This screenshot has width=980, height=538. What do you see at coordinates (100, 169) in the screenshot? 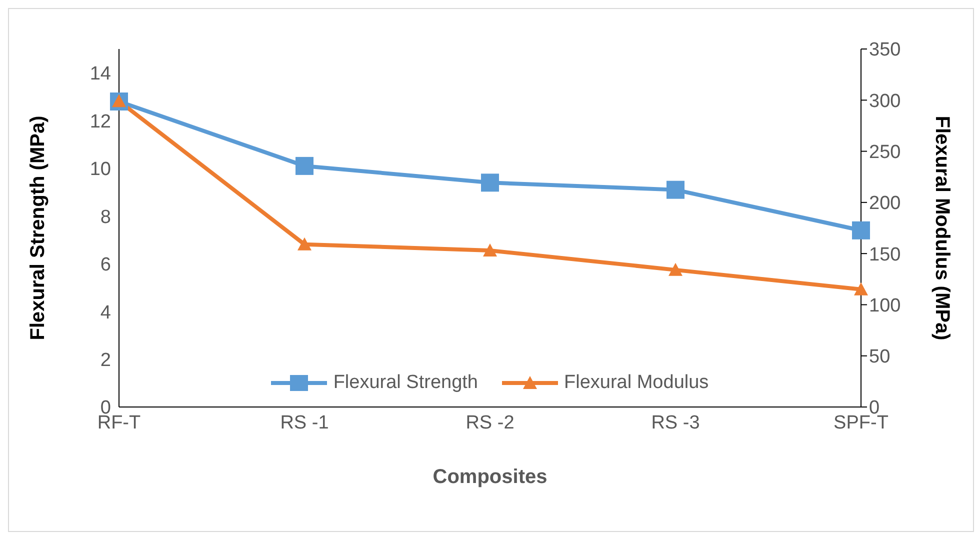
I see `y-tick-label: 10` at bounding box center [100, 169].